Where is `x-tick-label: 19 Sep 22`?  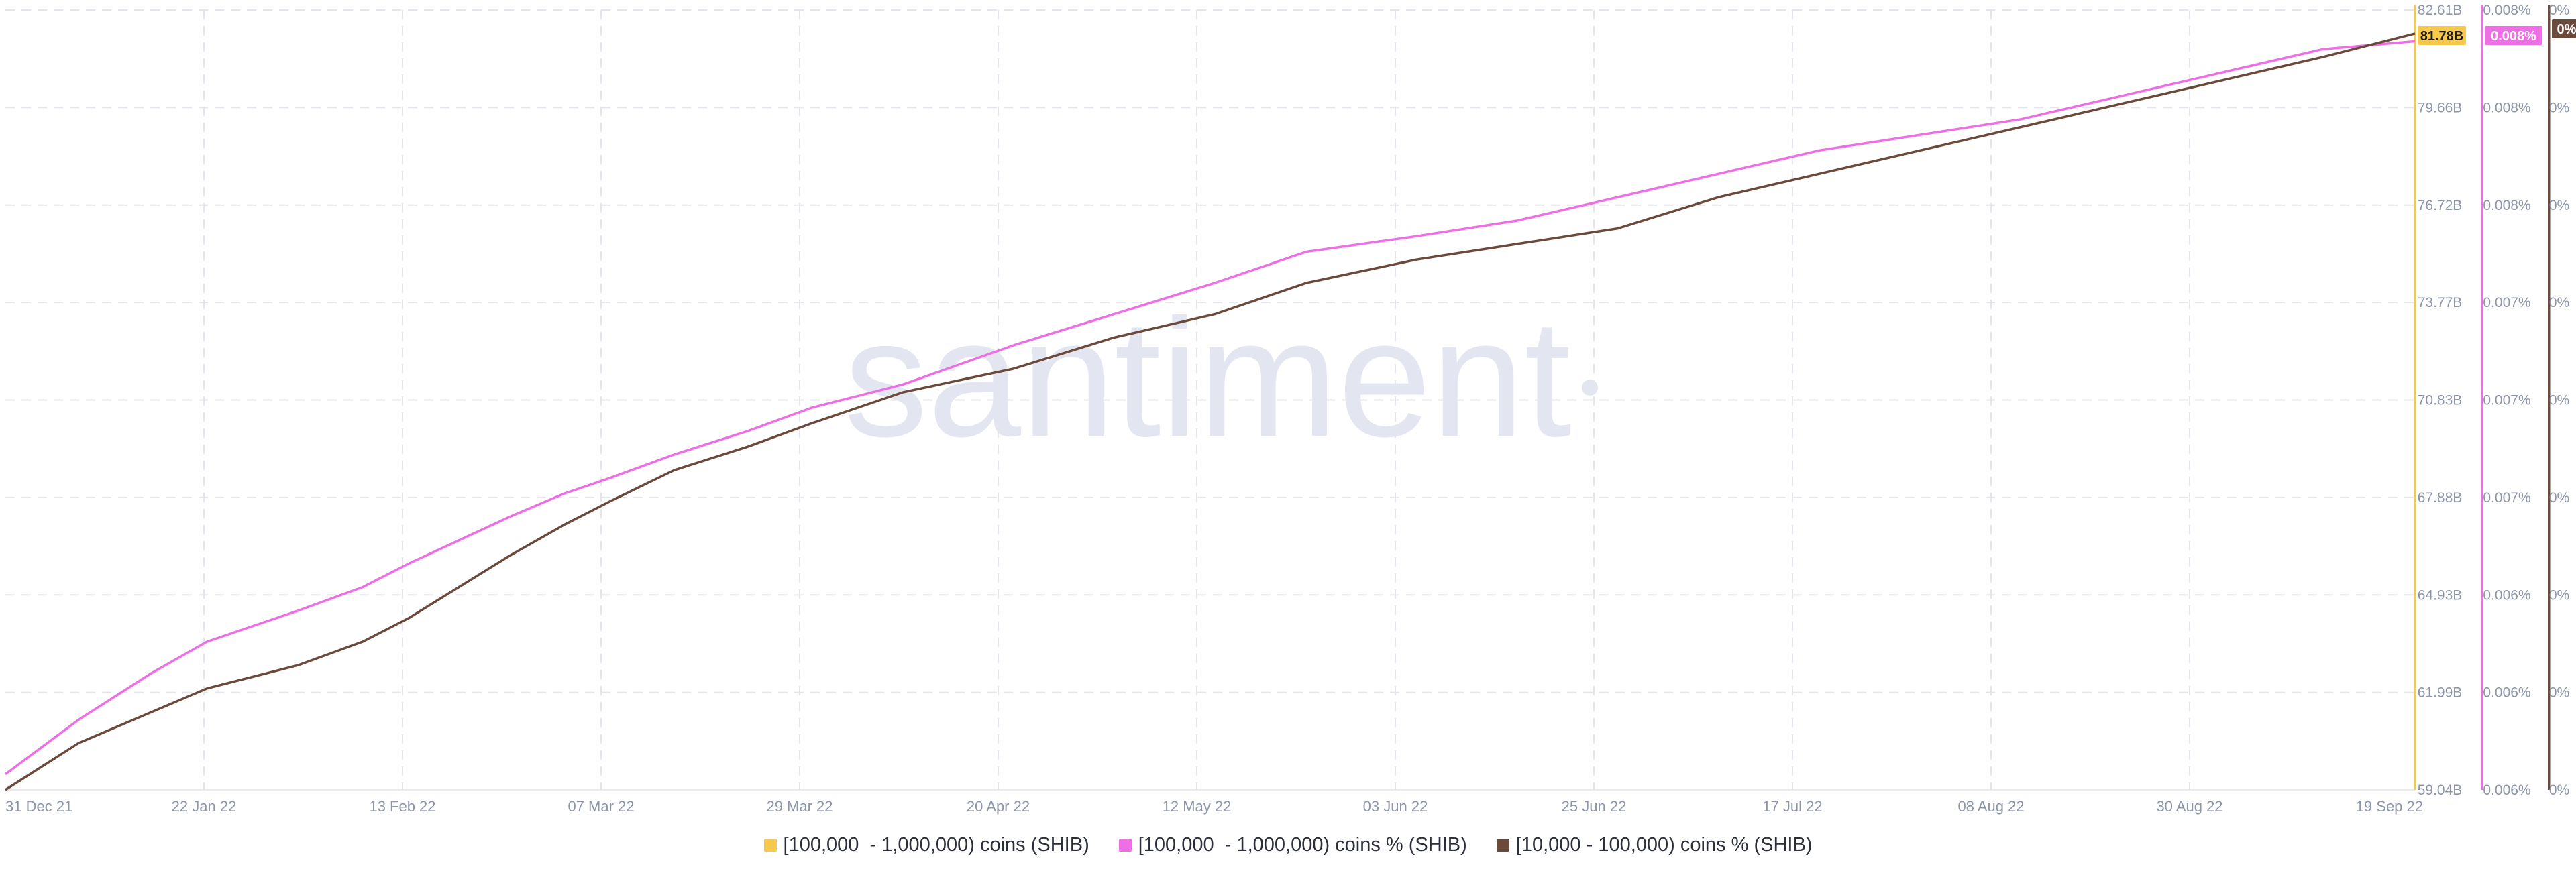 x-tick-label: 19 Sep 22 is located at coordinates (2389, 806).